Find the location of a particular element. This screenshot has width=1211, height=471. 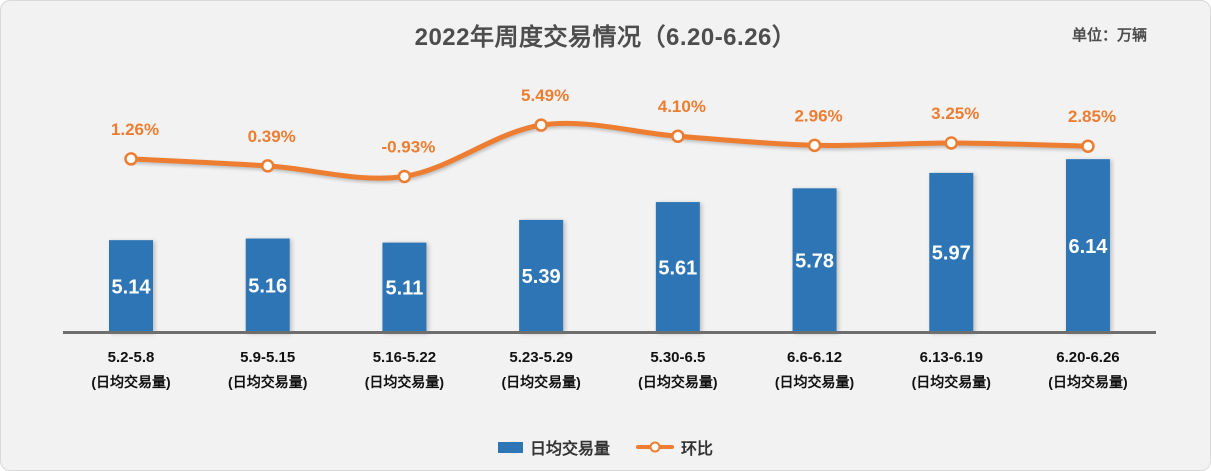

bar-value-label: 5.11 is located at coordinates (405, 289).